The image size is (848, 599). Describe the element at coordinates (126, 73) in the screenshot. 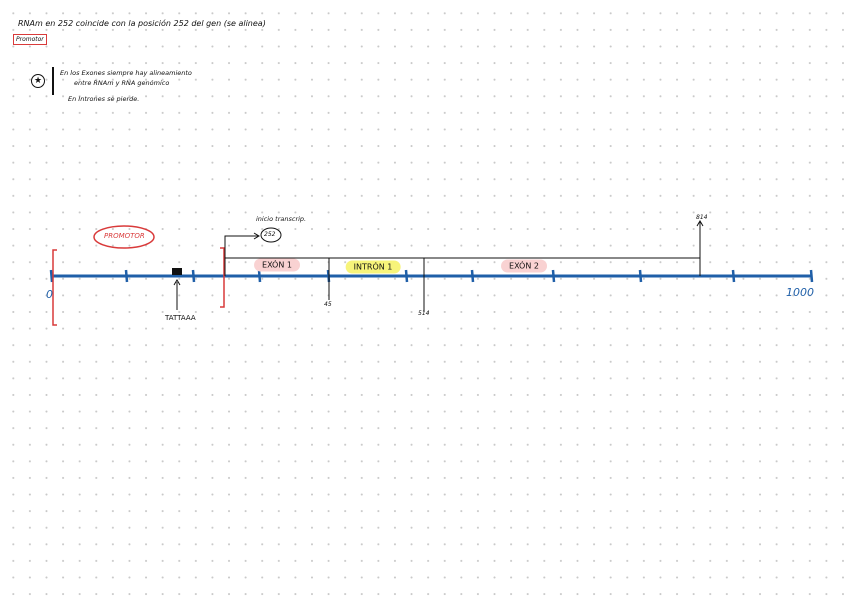

I see `star-note-1: En los Exones siempre hay alineamiento` at that location.